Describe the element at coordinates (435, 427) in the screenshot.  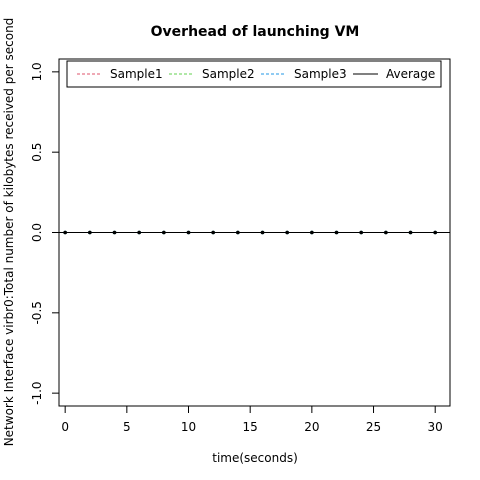
I see `x-tick-label: 30` at that location.